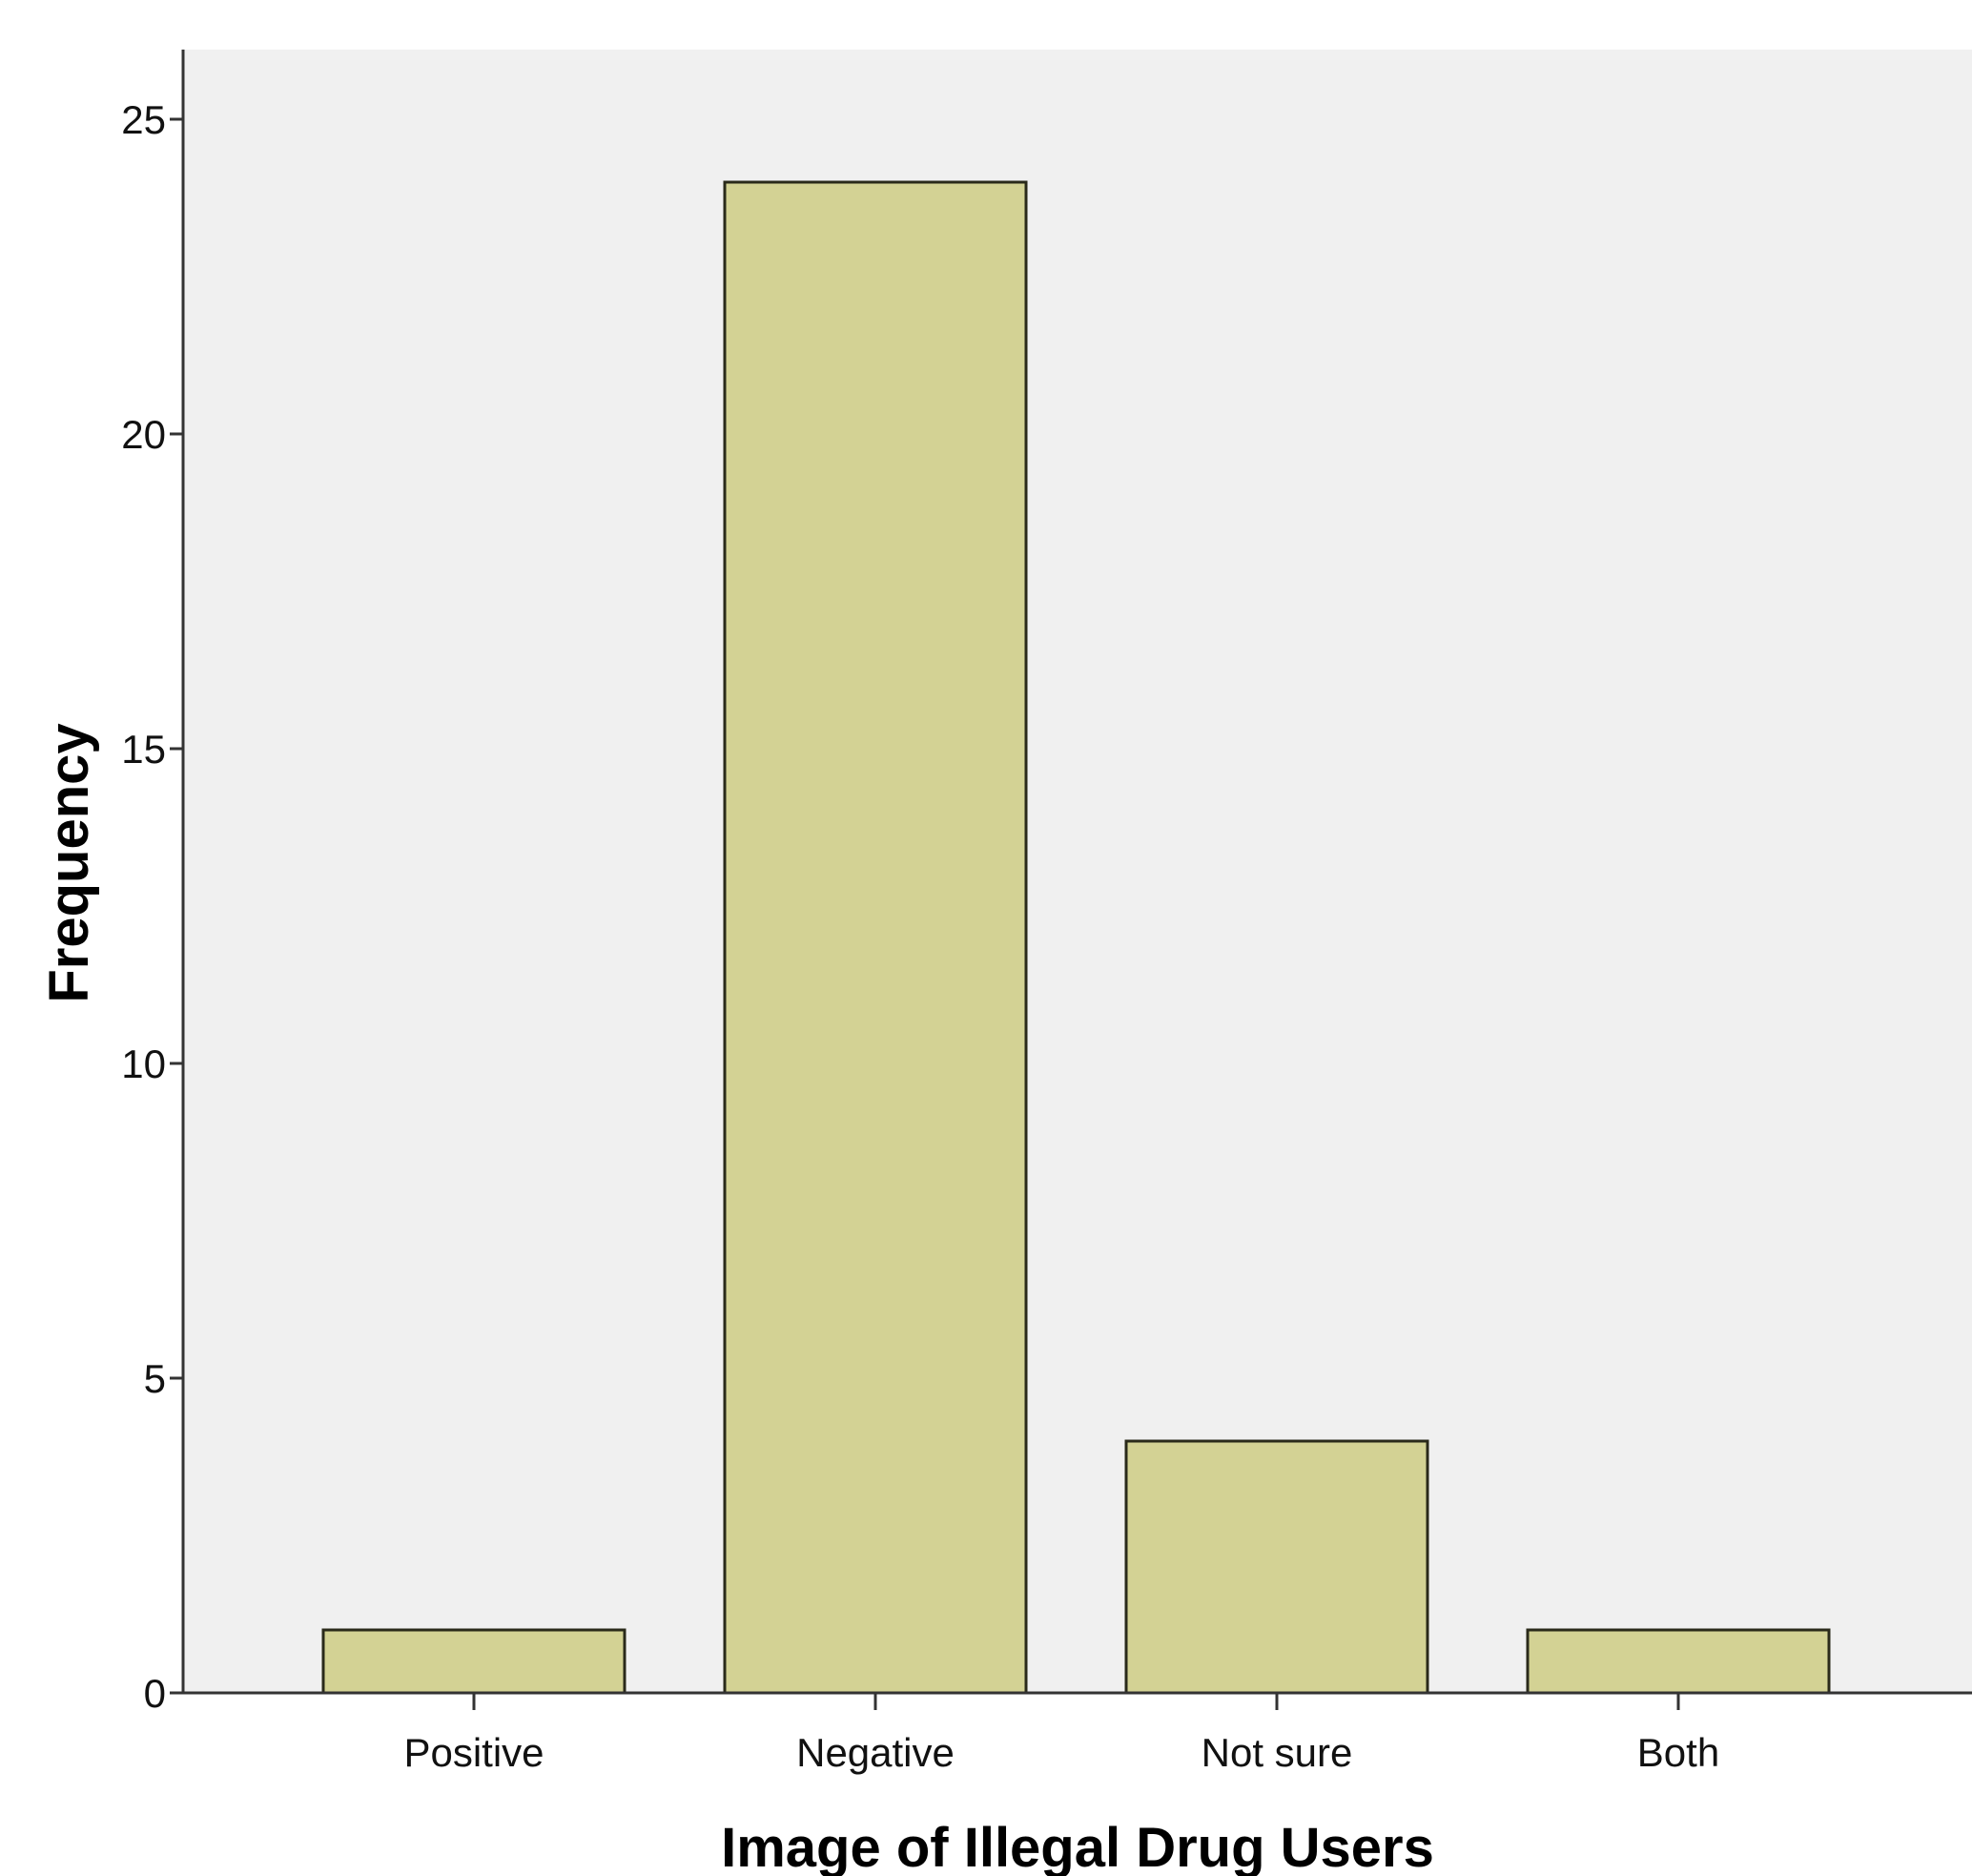  What do you see at coordinates (474, 1752) in the screenshot?
I see `x-tick-label: Positive` at bounding box center [474, 1752].